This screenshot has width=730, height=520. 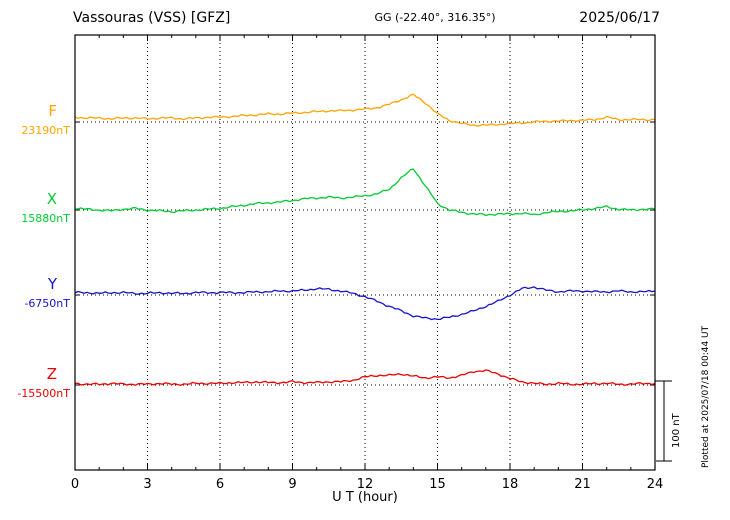 I want to click on x-tick-label: 15, so click(x=437, y=484).